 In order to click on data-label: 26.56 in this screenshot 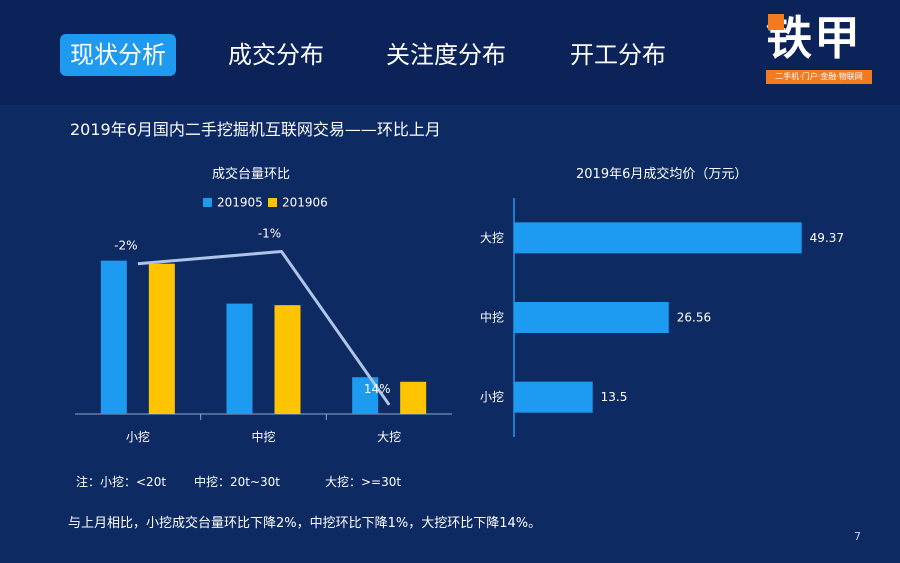, I will do `click(694, 318)`.